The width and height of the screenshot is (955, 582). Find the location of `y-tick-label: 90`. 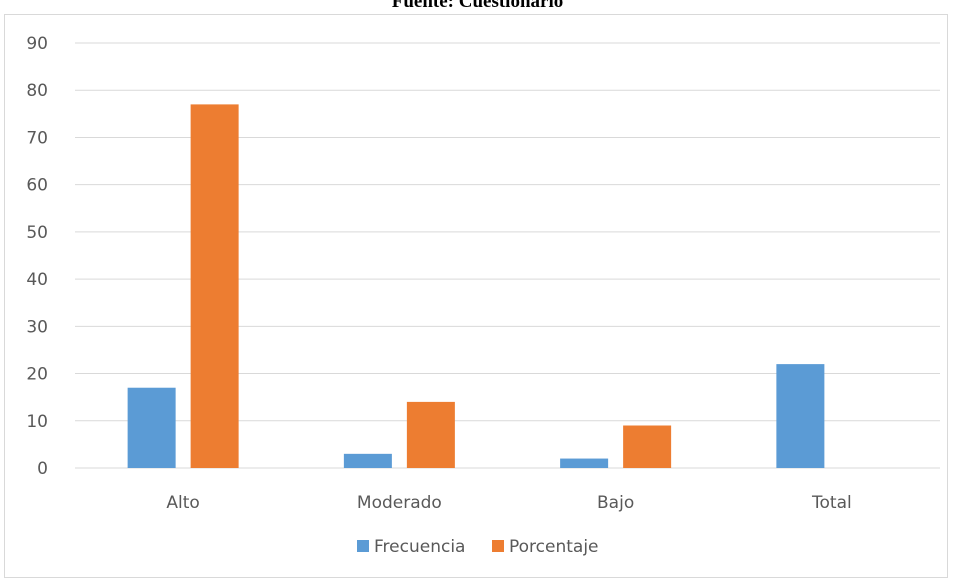

y-tick-label: 90 is located at coordinates (37, 44).